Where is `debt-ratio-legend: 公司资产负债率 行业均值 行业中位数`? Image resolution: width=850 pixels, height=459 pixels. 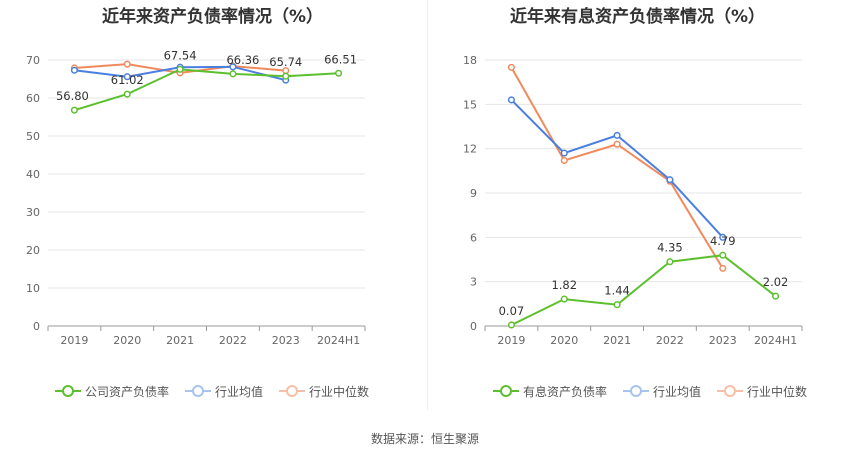
debt-ratio-legend: 公司资产负债率 行业均值 行业中位数 is located at coordinates (212, 391).